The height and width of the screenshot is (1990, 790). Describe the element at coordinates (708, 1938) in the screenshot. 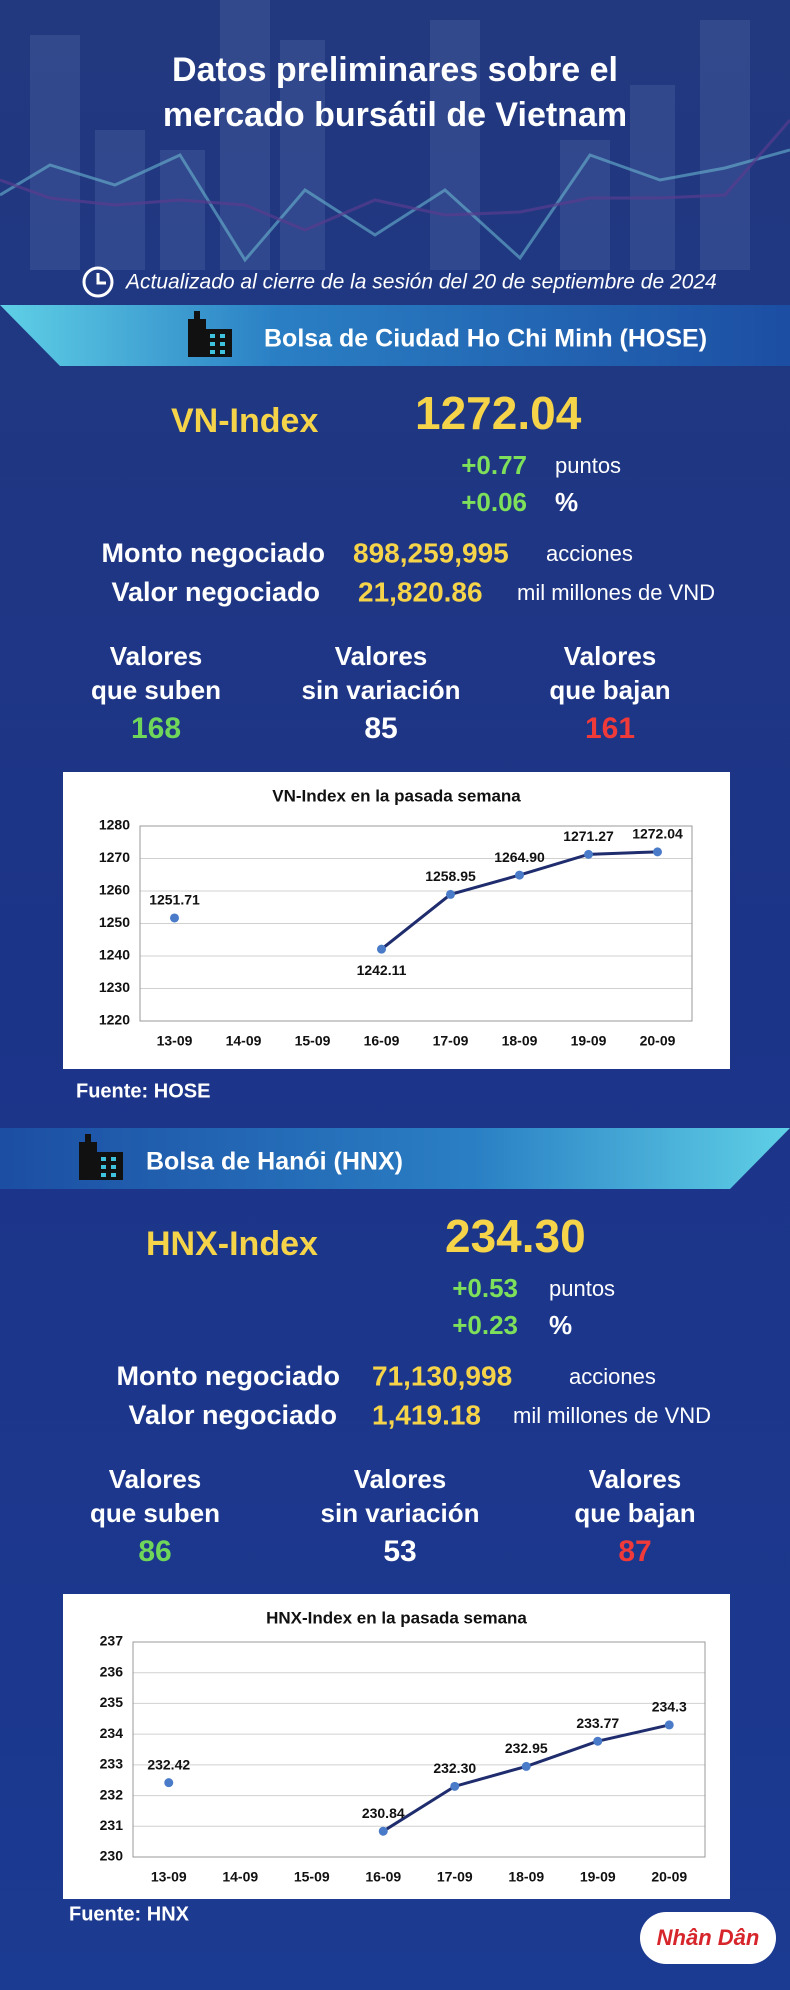

I see `logo-badge: Nhân Dân` at that location.